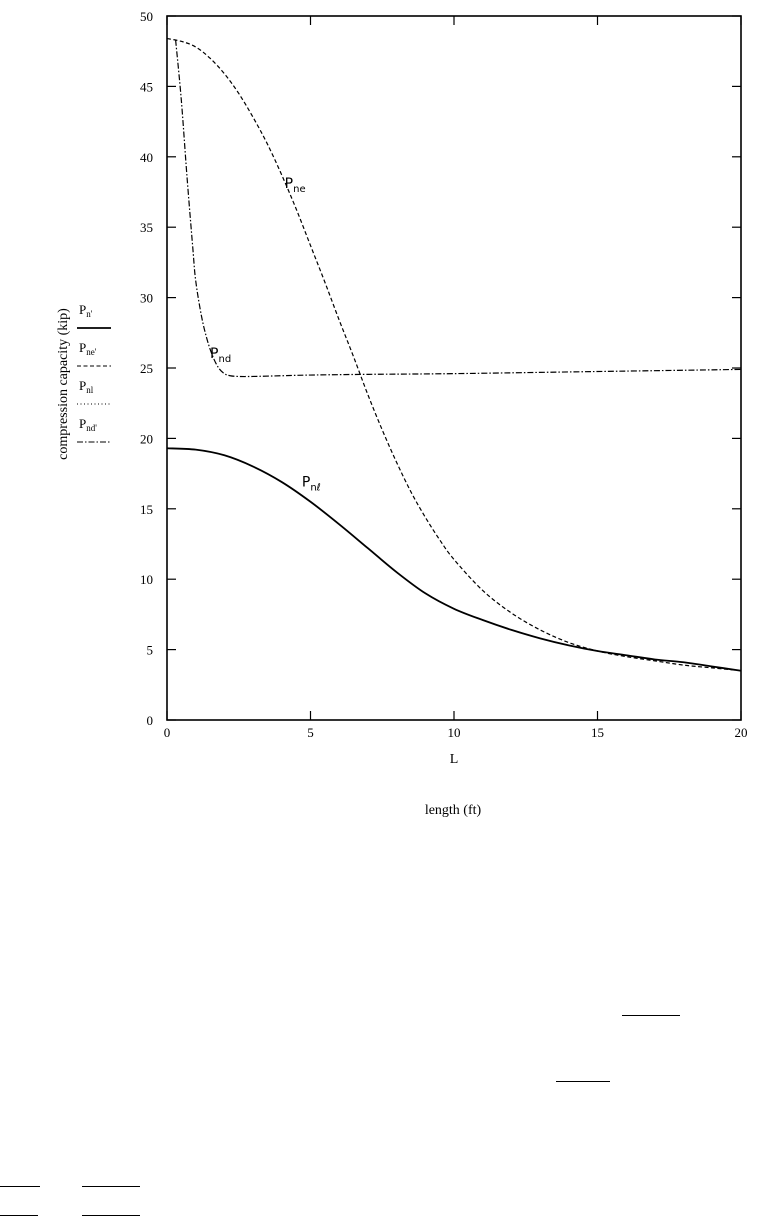 The height and width of the screenshot is (1217, 758). I want to click on y-tick-label: 0, so click(150, 720).